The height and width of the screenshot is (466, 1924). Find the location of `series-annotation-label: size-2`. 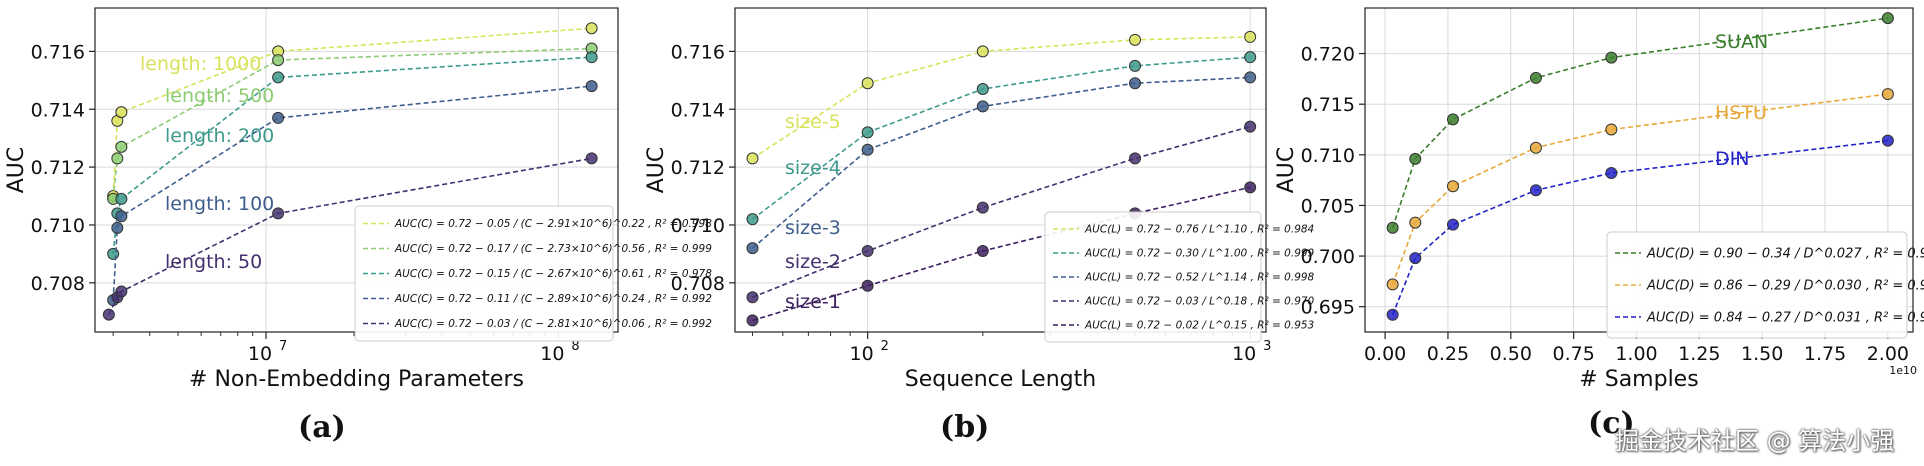

series-annotation-label: size-2 is located at coordinates (813, 262).